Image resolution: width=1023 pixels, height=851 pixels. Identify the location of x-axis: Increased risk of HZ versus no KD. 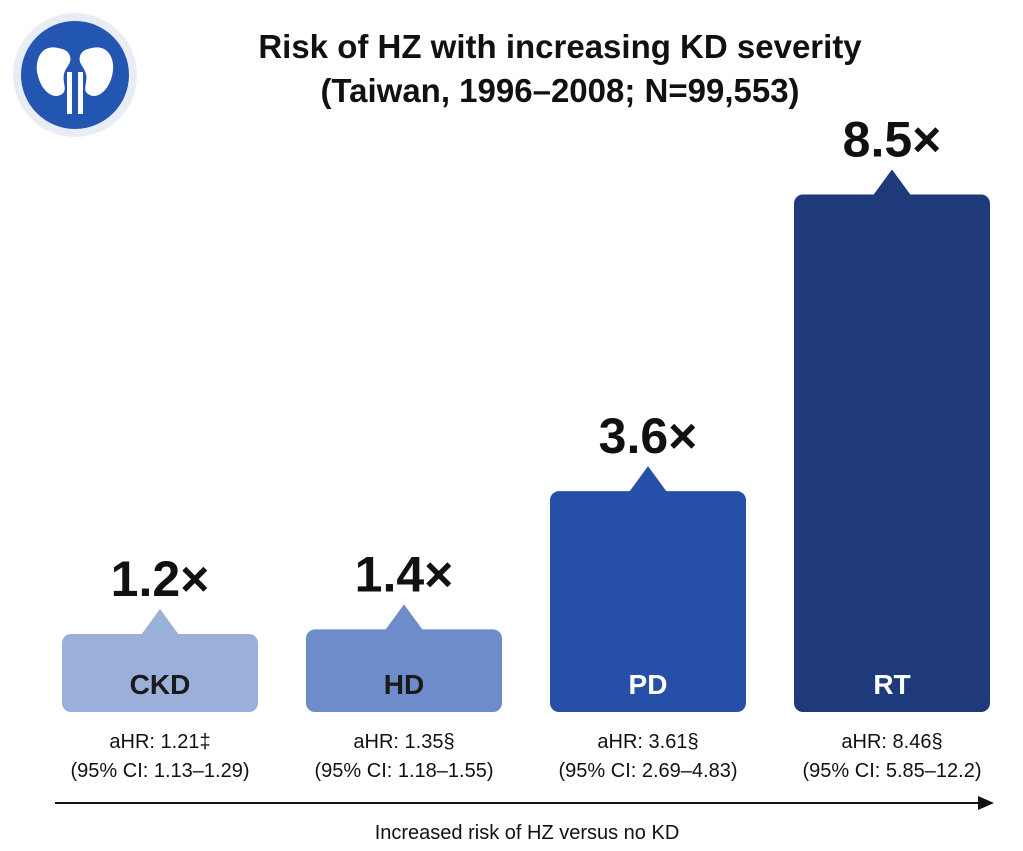
(524, 820).